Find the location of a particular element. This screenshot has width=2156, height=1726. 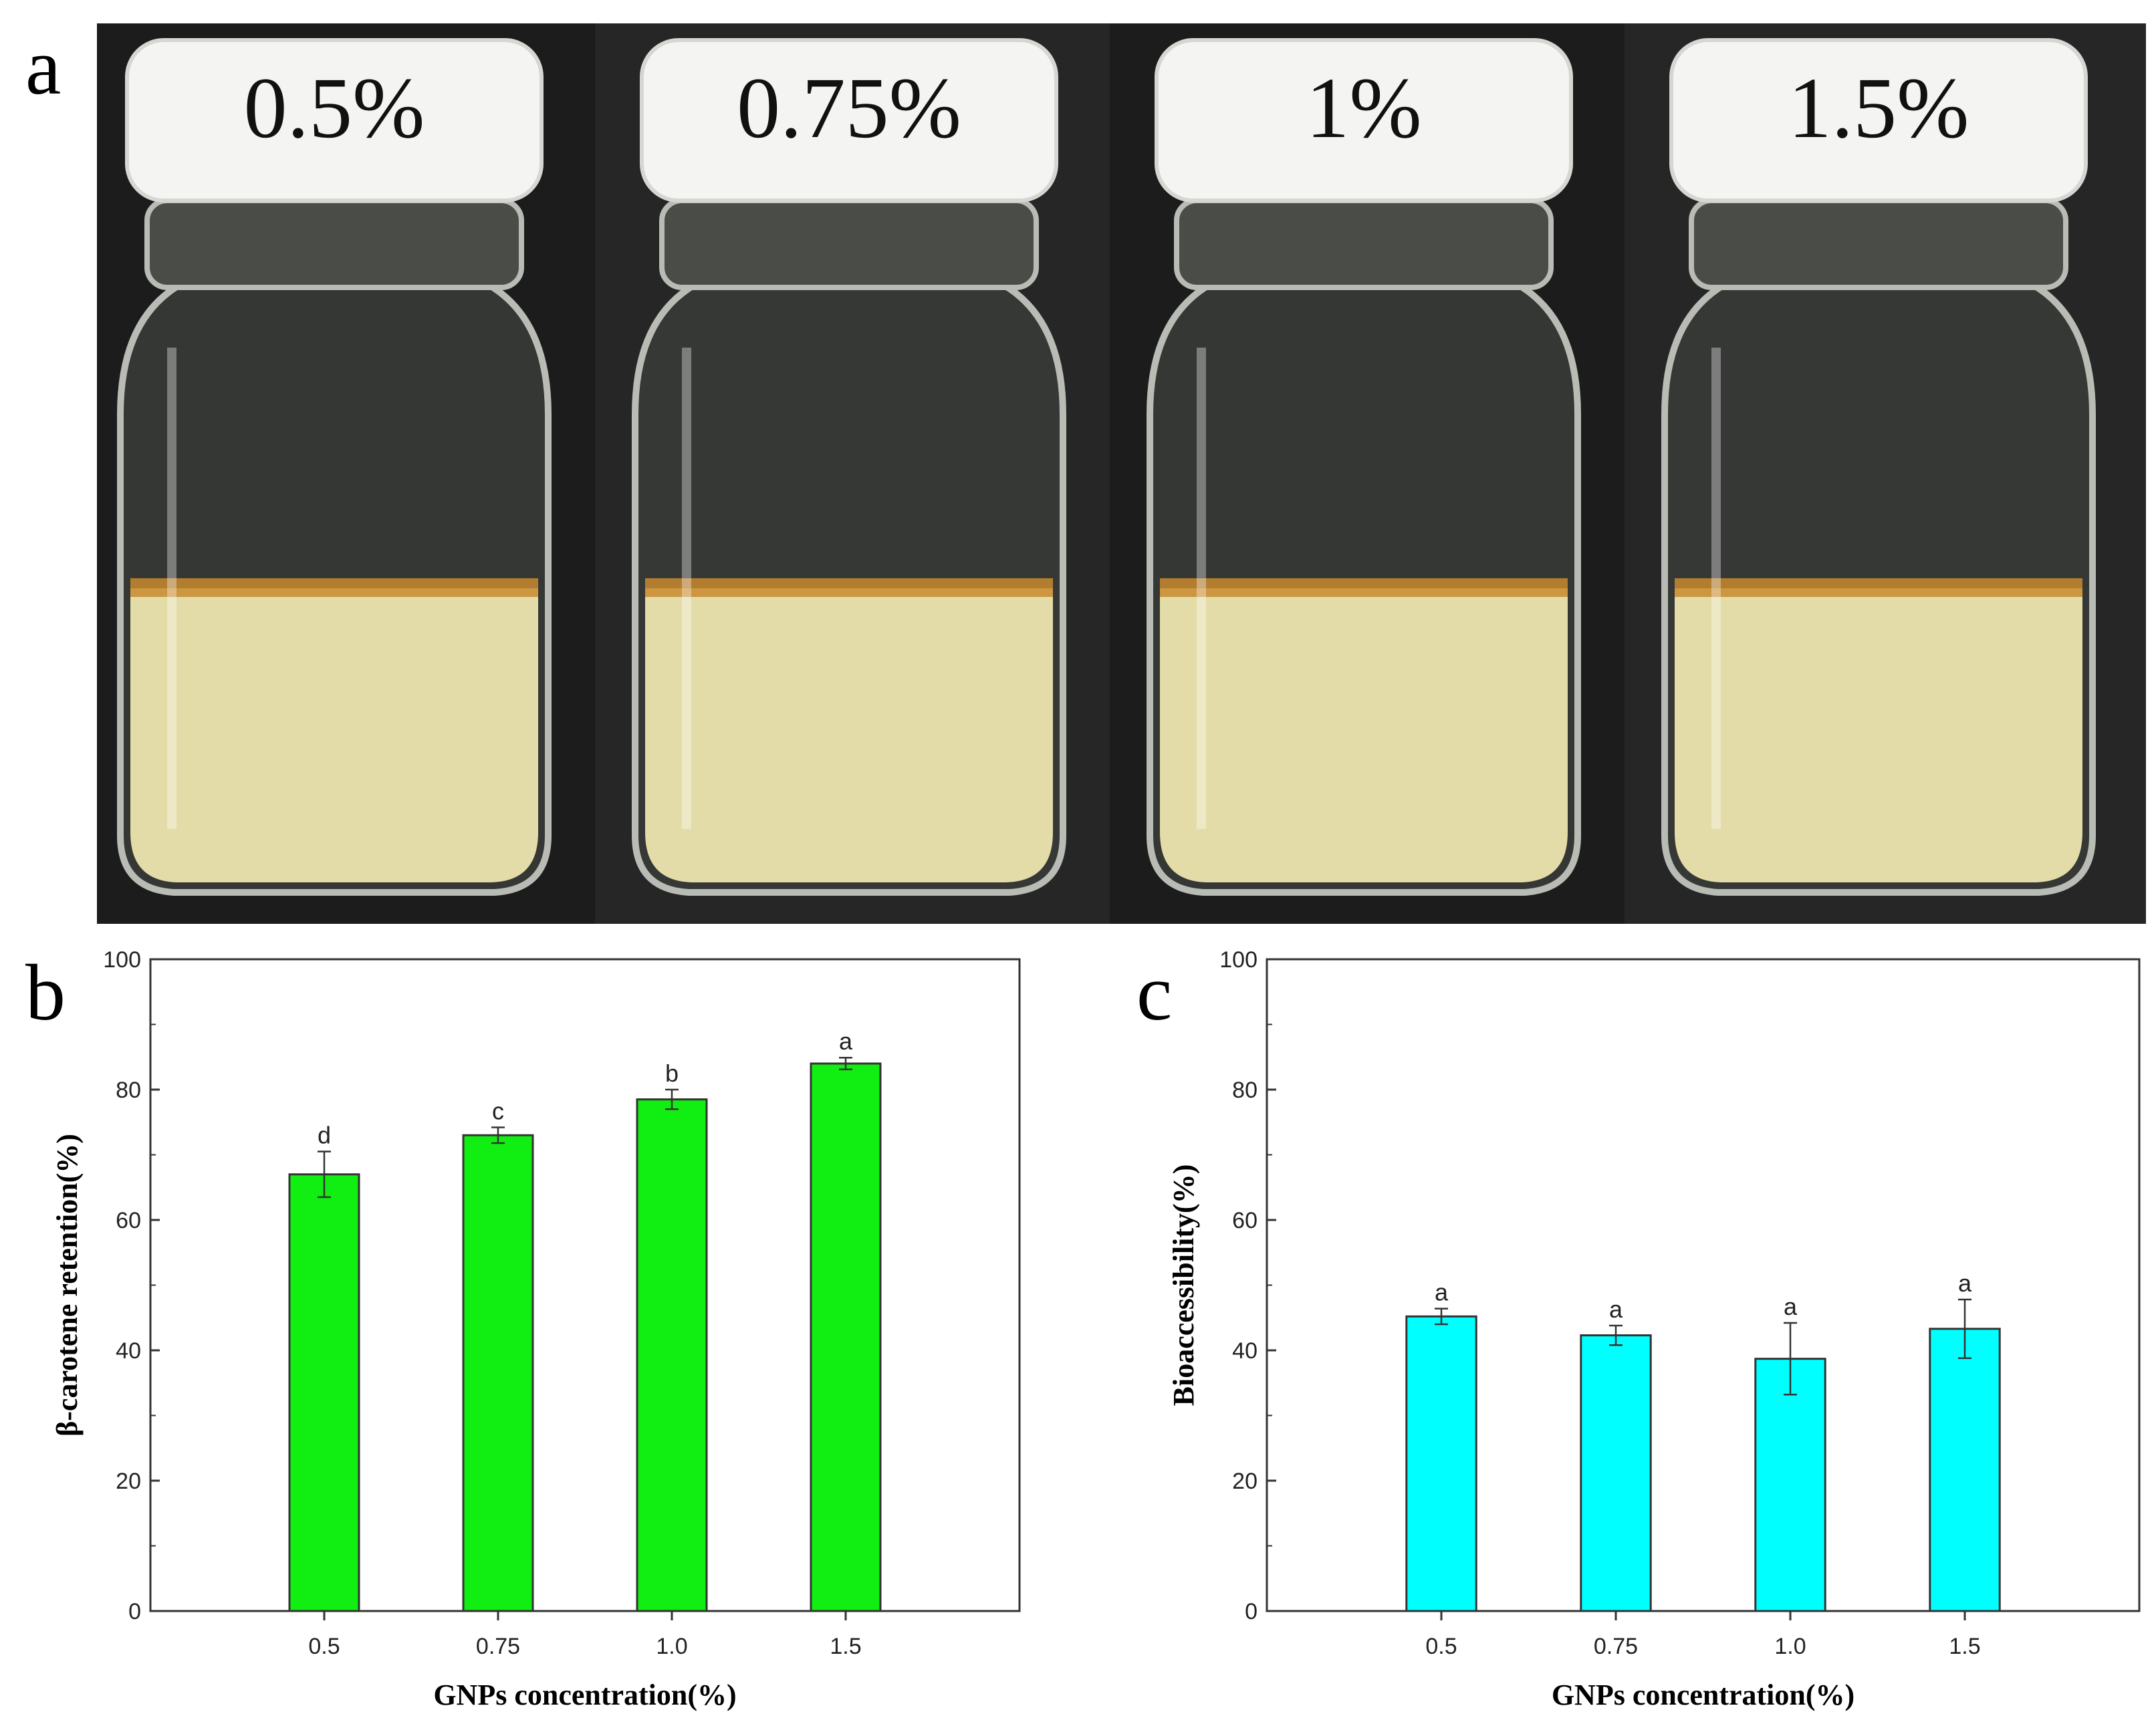

panel-label-b: b is located at coordinates (45, 992).